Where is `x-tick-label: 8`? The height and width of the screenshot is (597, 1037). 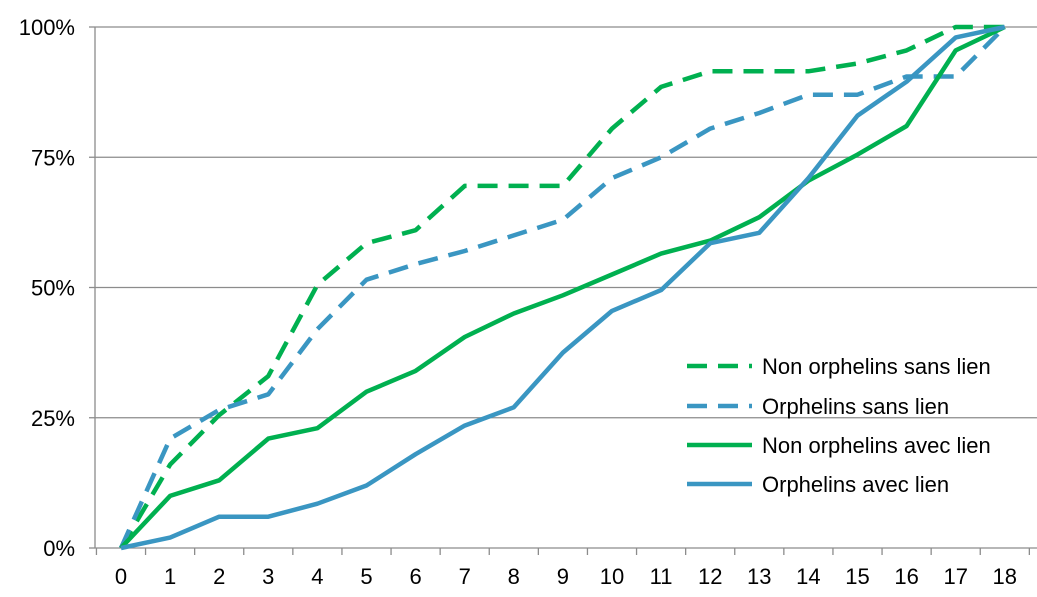 x-tick-label: 8 is located at coordinates (514, 576).